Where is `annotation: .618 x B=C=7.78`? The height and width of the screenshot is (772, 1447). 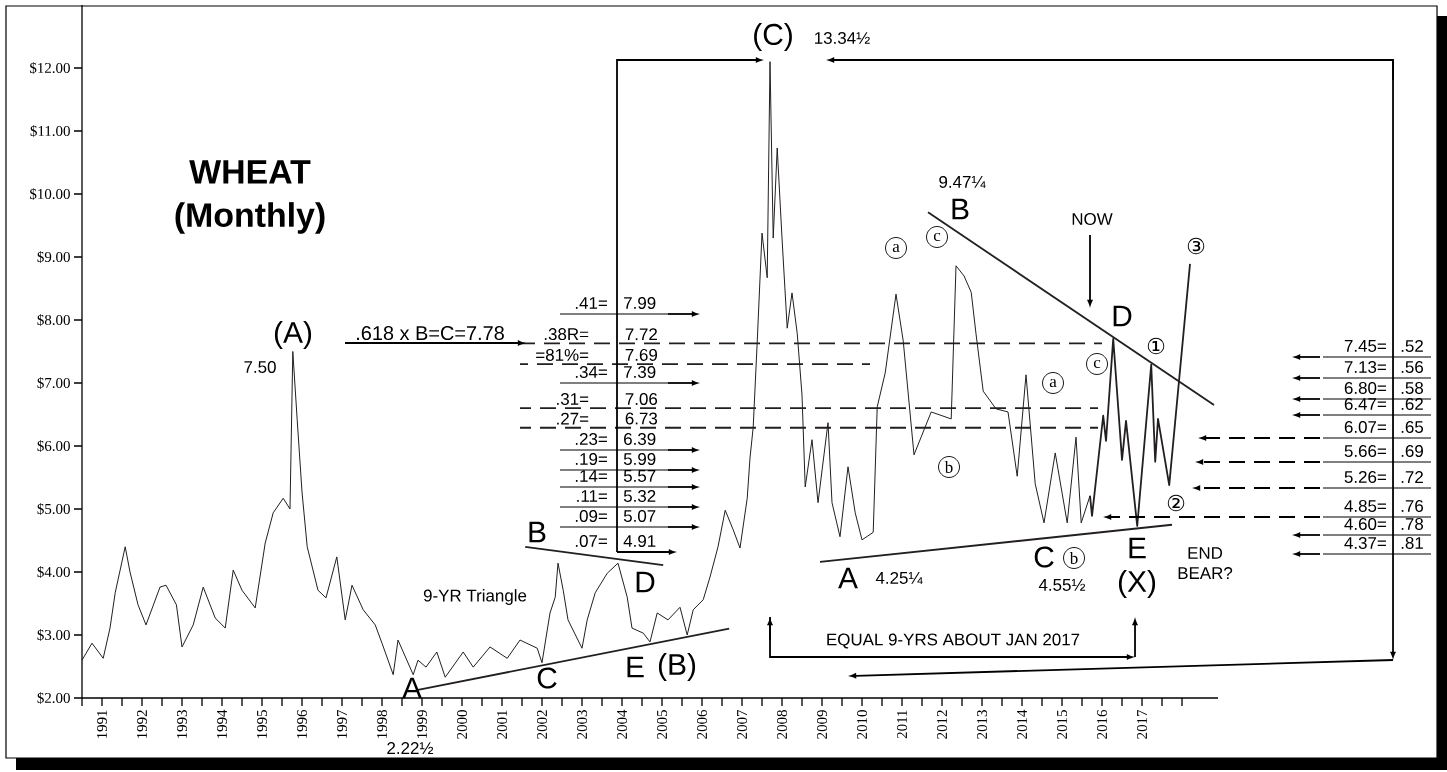
annotation: .618 x B=C=7.78 is located at coordinates (430, 333).